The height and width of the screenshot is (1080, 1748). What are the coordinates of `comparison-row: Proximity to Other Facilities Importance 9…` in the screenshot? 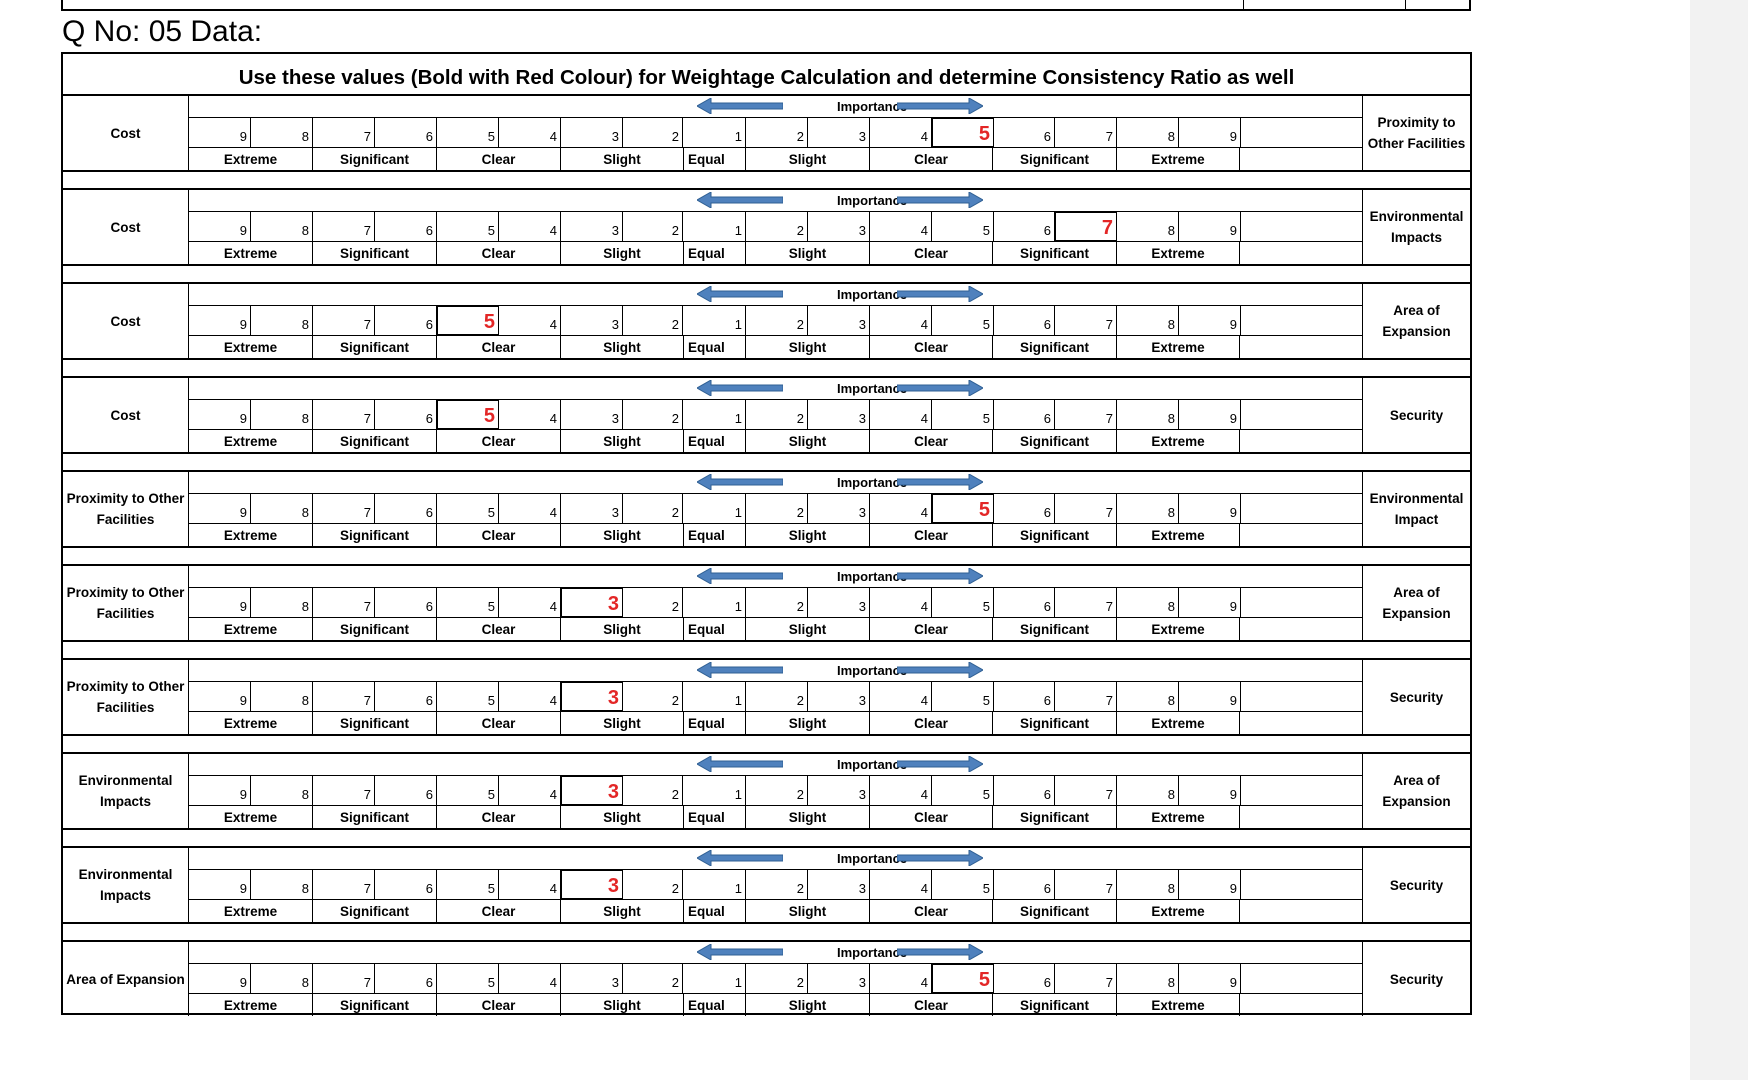 It's located at (766, 697).